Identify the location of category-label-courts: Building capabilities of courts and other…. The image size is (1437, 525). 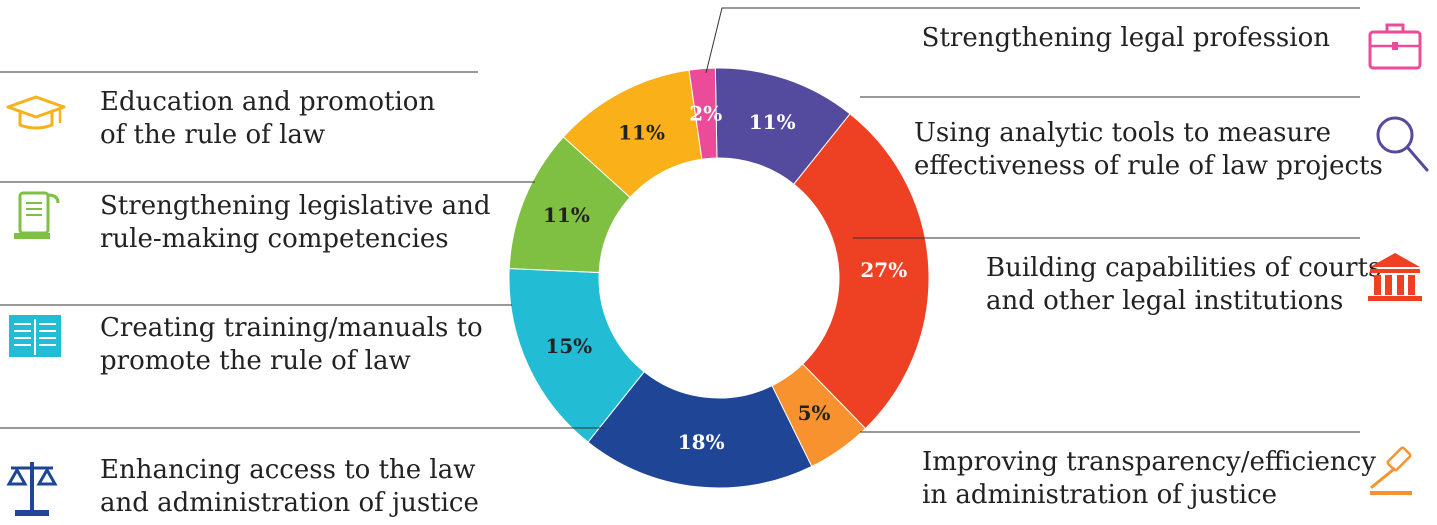
(1183, 284).